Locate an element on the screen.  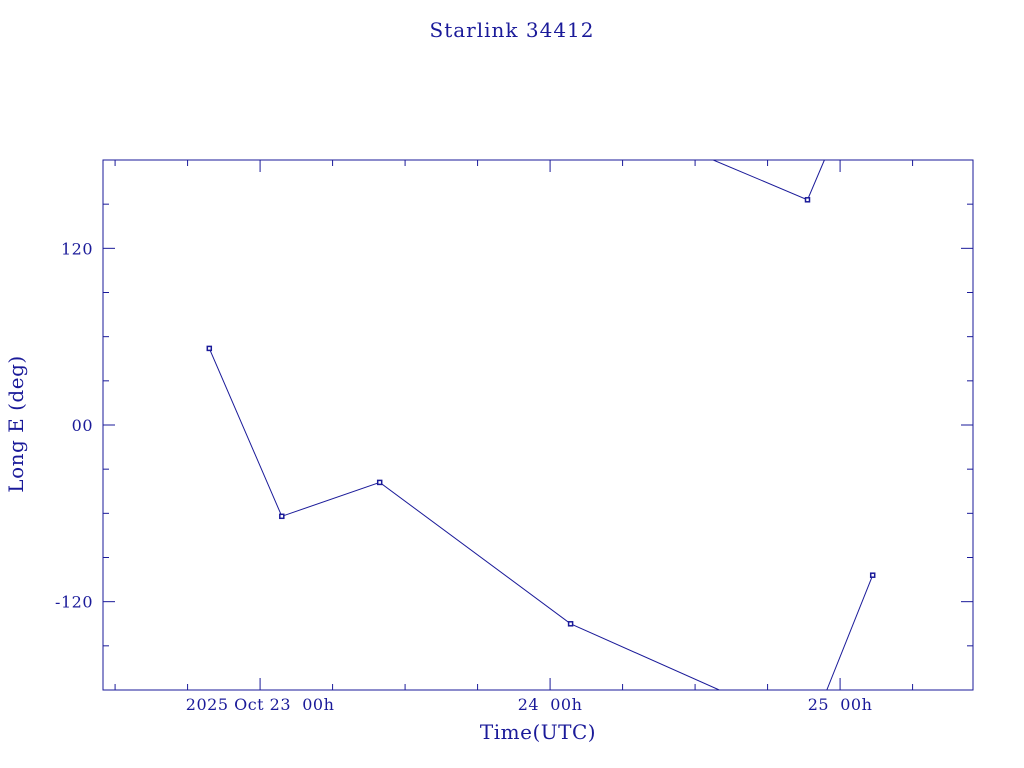
chart-title: Starlink 34412 is located at coordinates (512, 30).